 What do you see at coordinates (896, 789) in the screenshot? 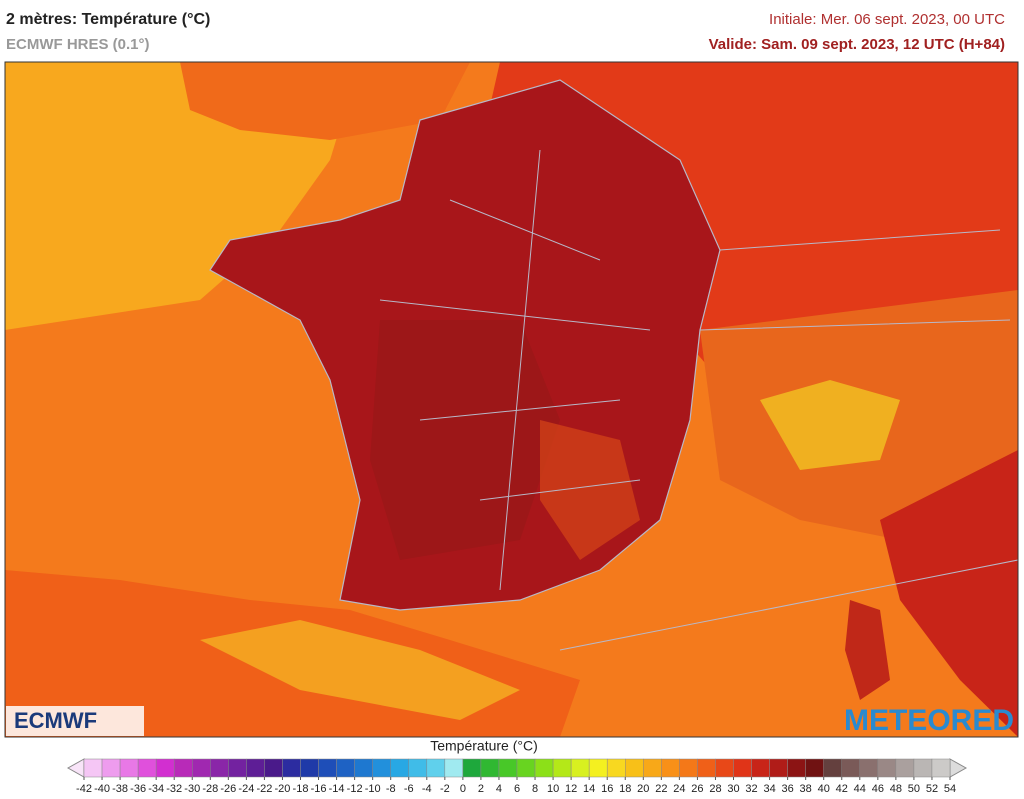
I see `colorbar-tick-label: 48` at bounding box center [896, 789].